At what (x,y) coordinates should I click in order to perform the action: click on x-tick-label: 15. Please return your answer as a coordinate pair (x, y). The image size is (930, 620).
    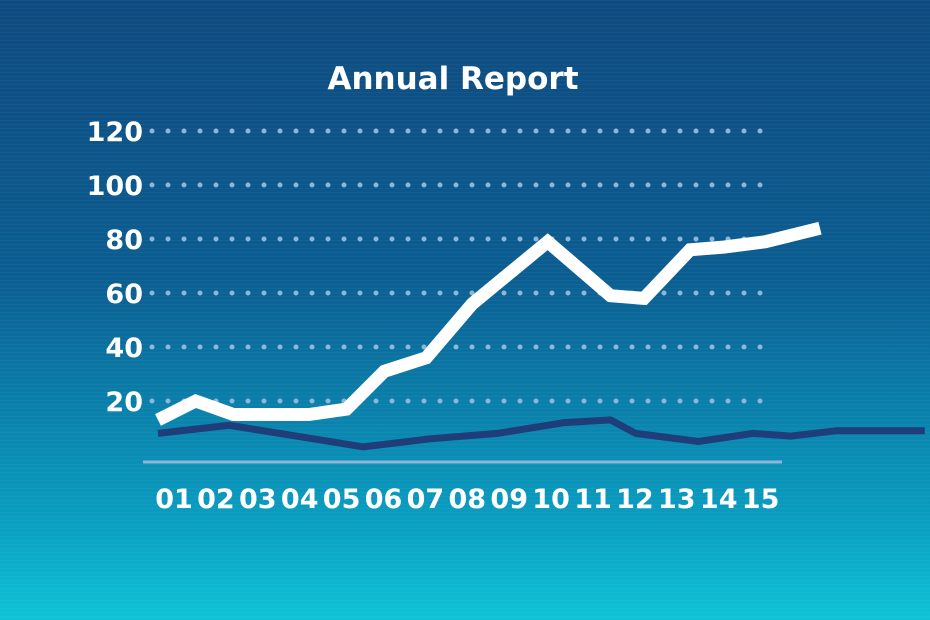
    Looking at the image, I should click on (761, 499).